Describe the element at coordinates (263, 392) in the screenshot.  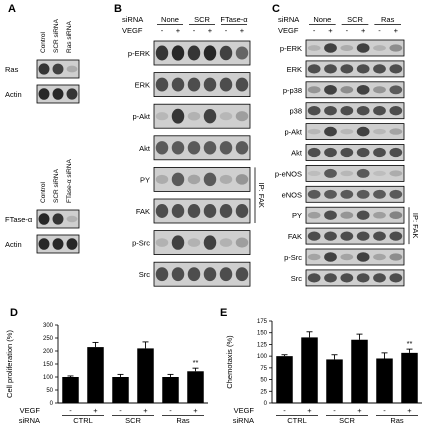
I see `y-tick-label: 25` at that location.